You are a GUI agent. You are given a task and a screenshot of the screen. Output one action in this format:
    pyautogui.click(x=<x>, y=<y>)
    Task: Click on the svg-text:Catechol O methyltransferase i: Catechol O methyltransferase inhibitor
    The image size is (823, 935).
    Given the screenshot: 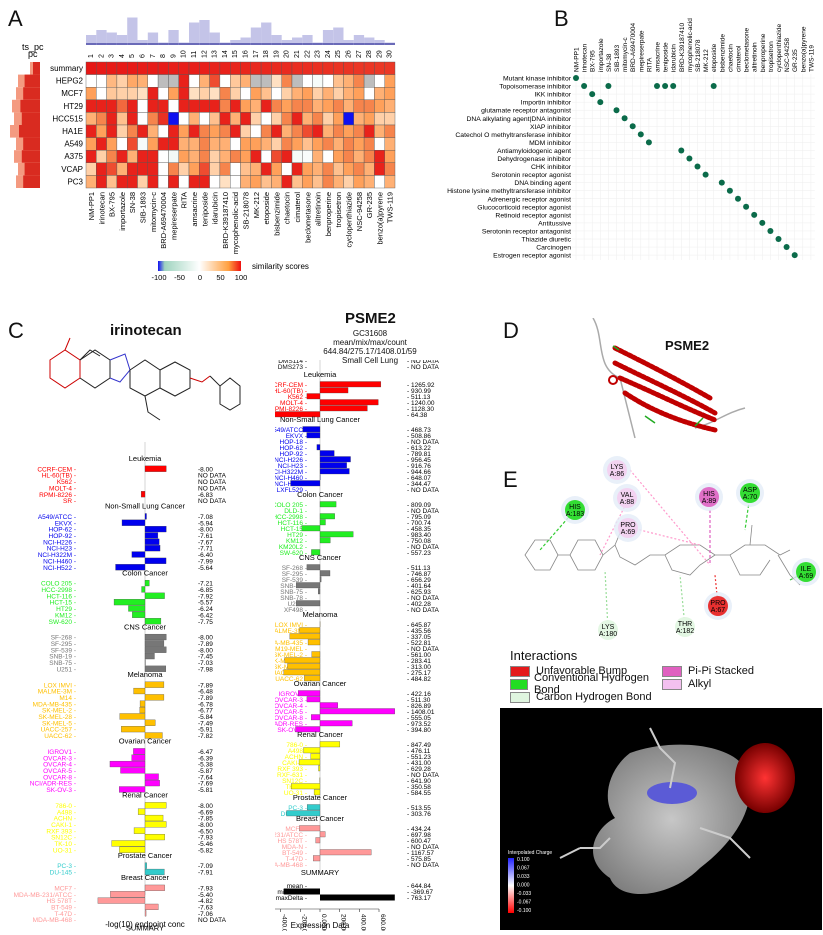 What is the action you would take?
    pyautogui.click(x=513, y=135)
    